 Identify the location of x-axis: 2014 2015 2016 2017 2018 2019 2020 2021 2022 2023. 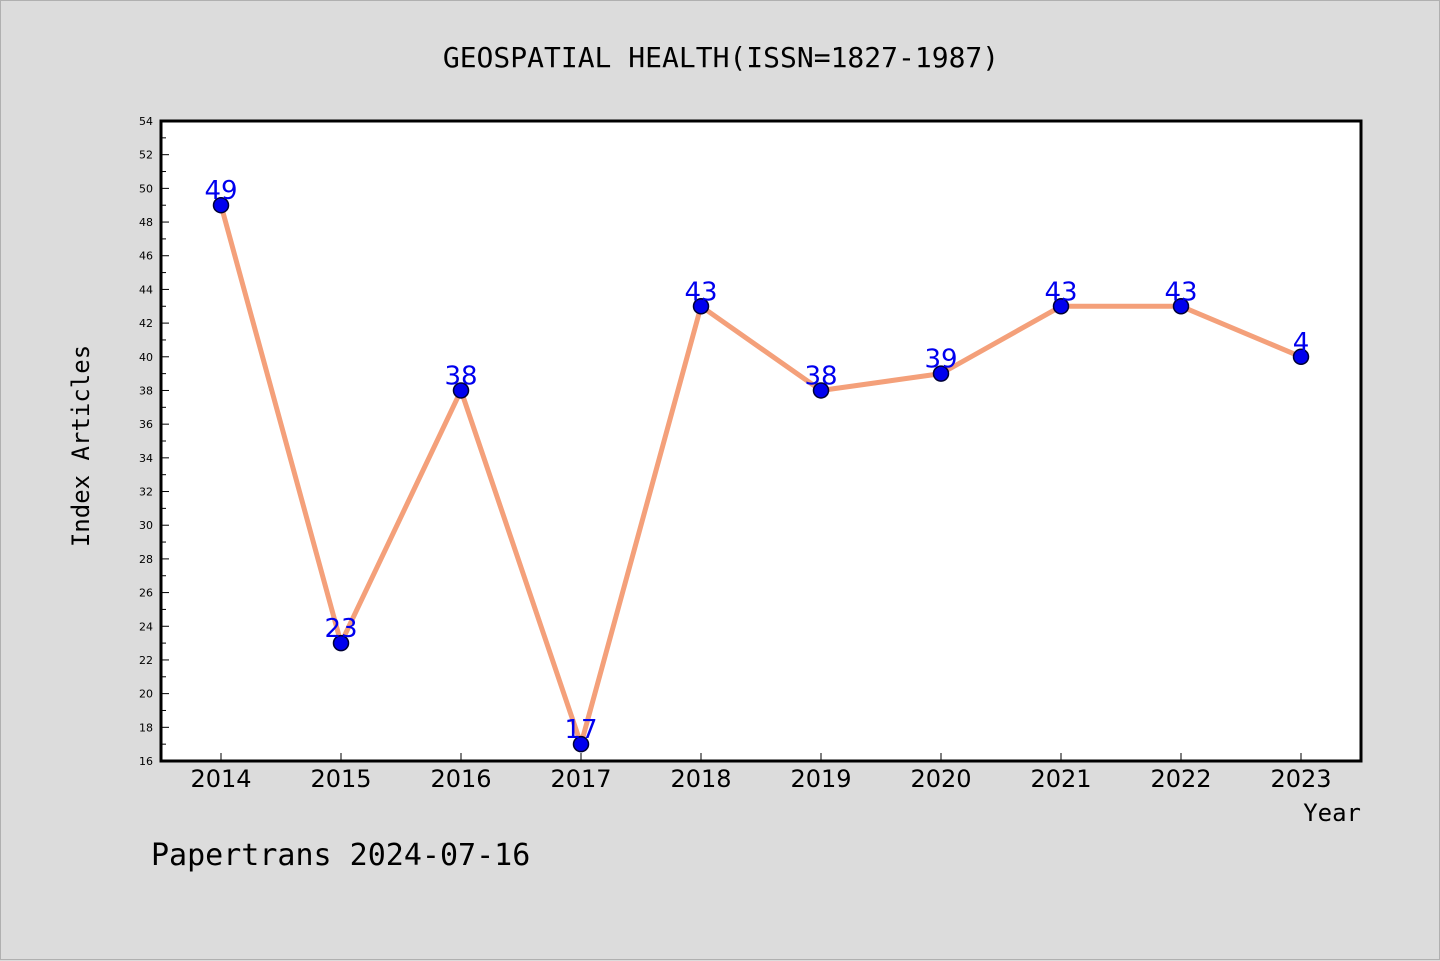
(761, 773).